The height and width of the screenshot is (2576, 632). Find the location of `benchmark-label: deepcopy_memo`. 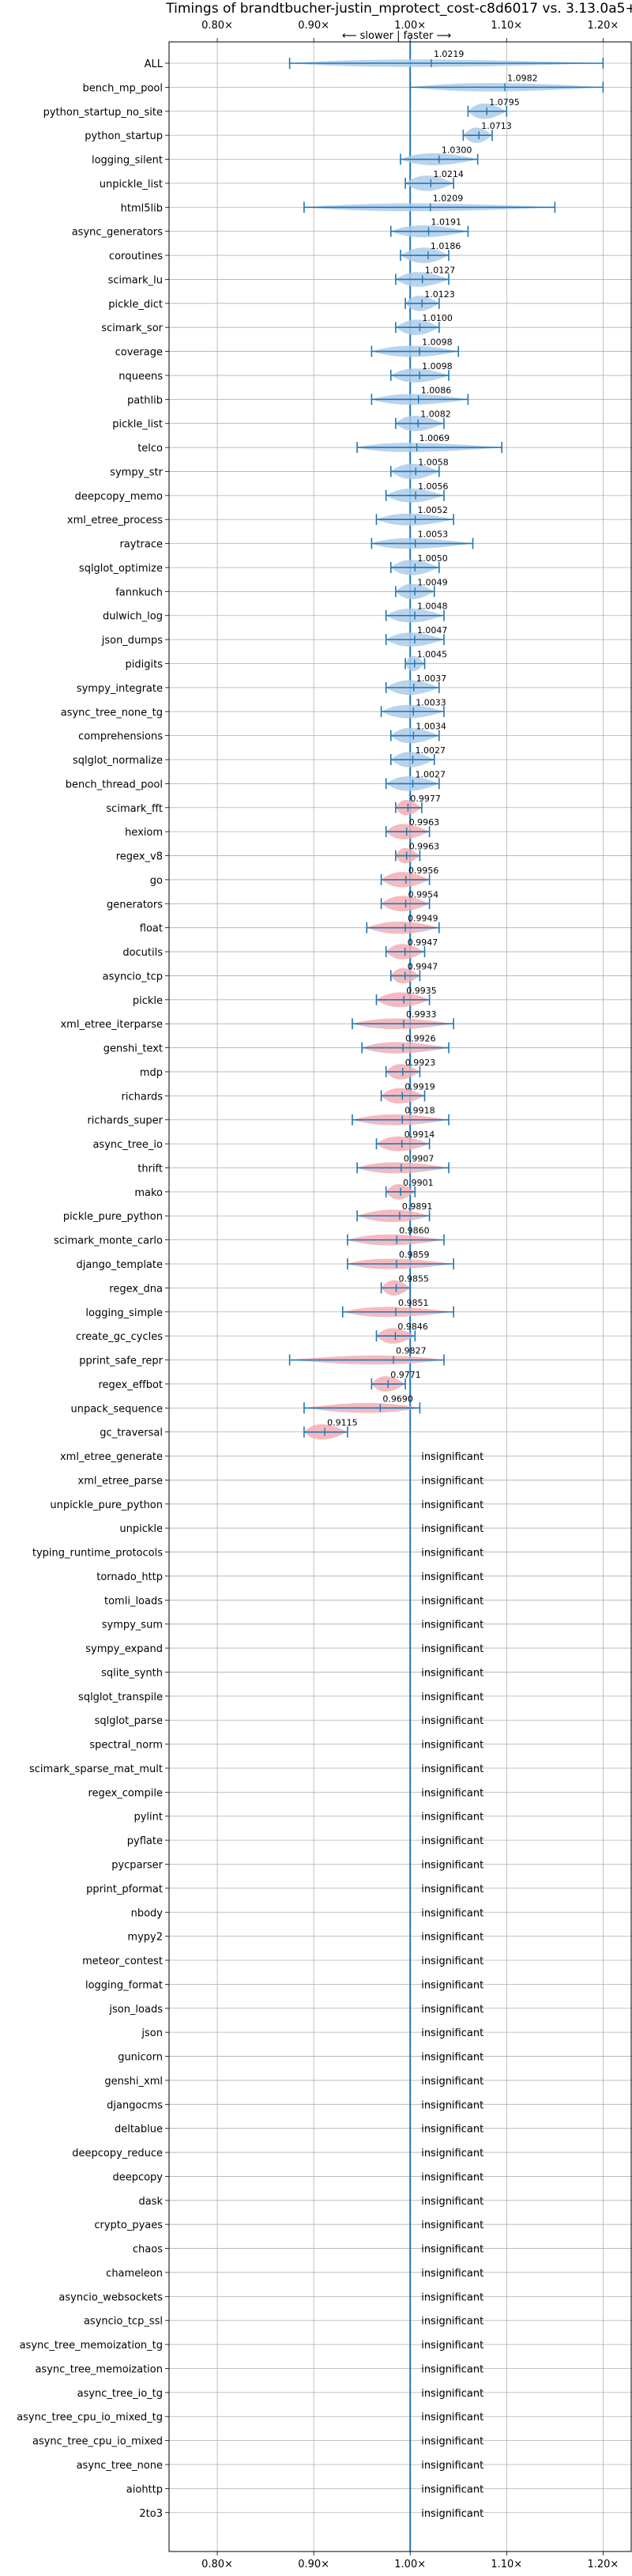

benchmark-label: deepcopy_memo is located at coordinates (119, 497).